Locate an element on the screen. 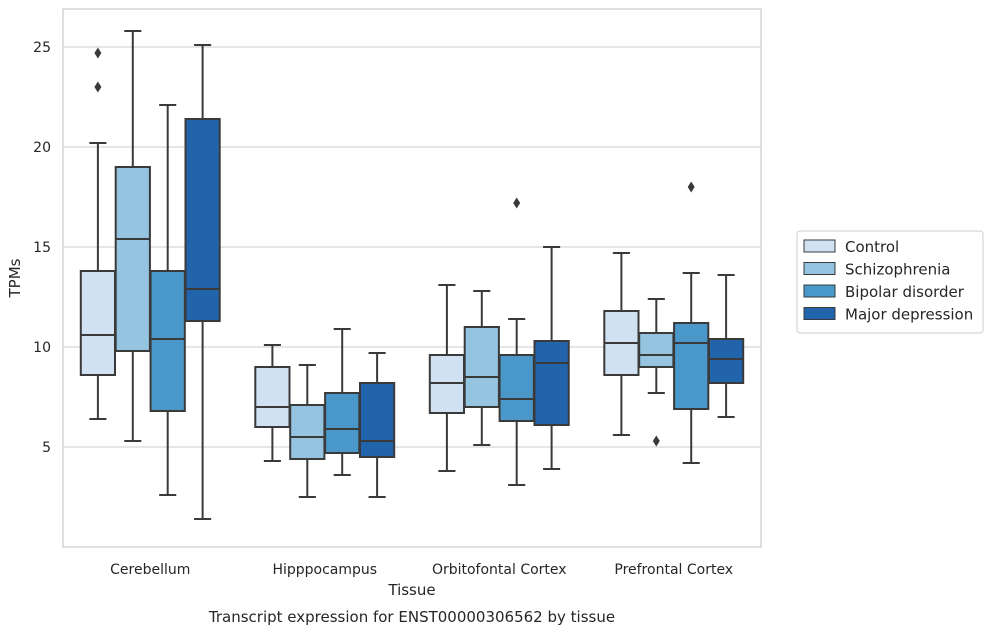 The width and height of the screenshot is (993, 634). y-axis-label: TPMs is located at coordinates (15, 278).